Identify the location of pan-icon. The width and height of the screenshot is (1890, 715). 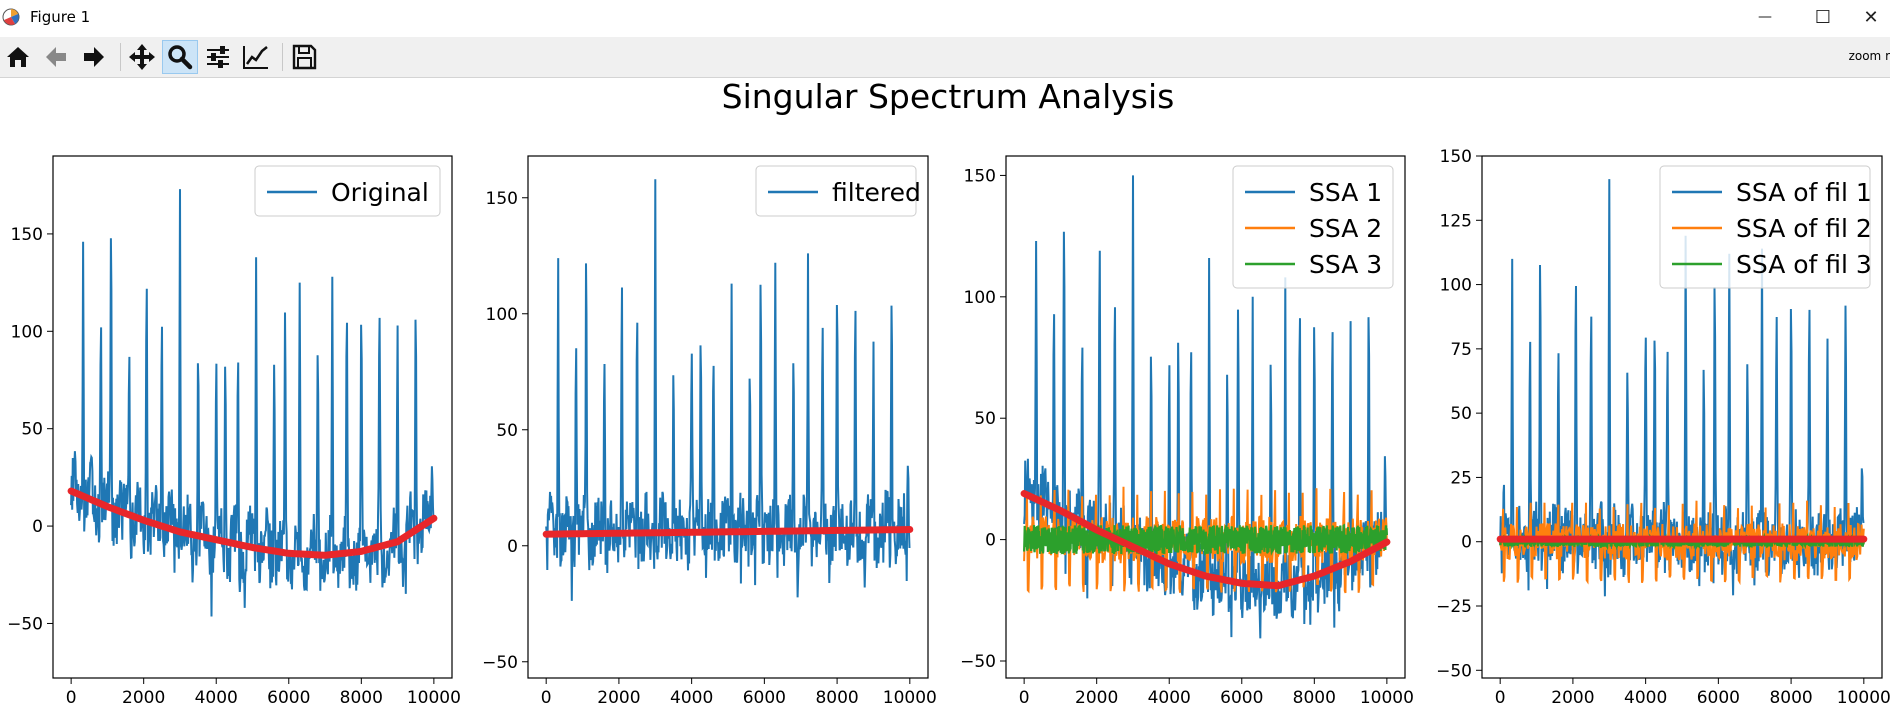
(142, 57).